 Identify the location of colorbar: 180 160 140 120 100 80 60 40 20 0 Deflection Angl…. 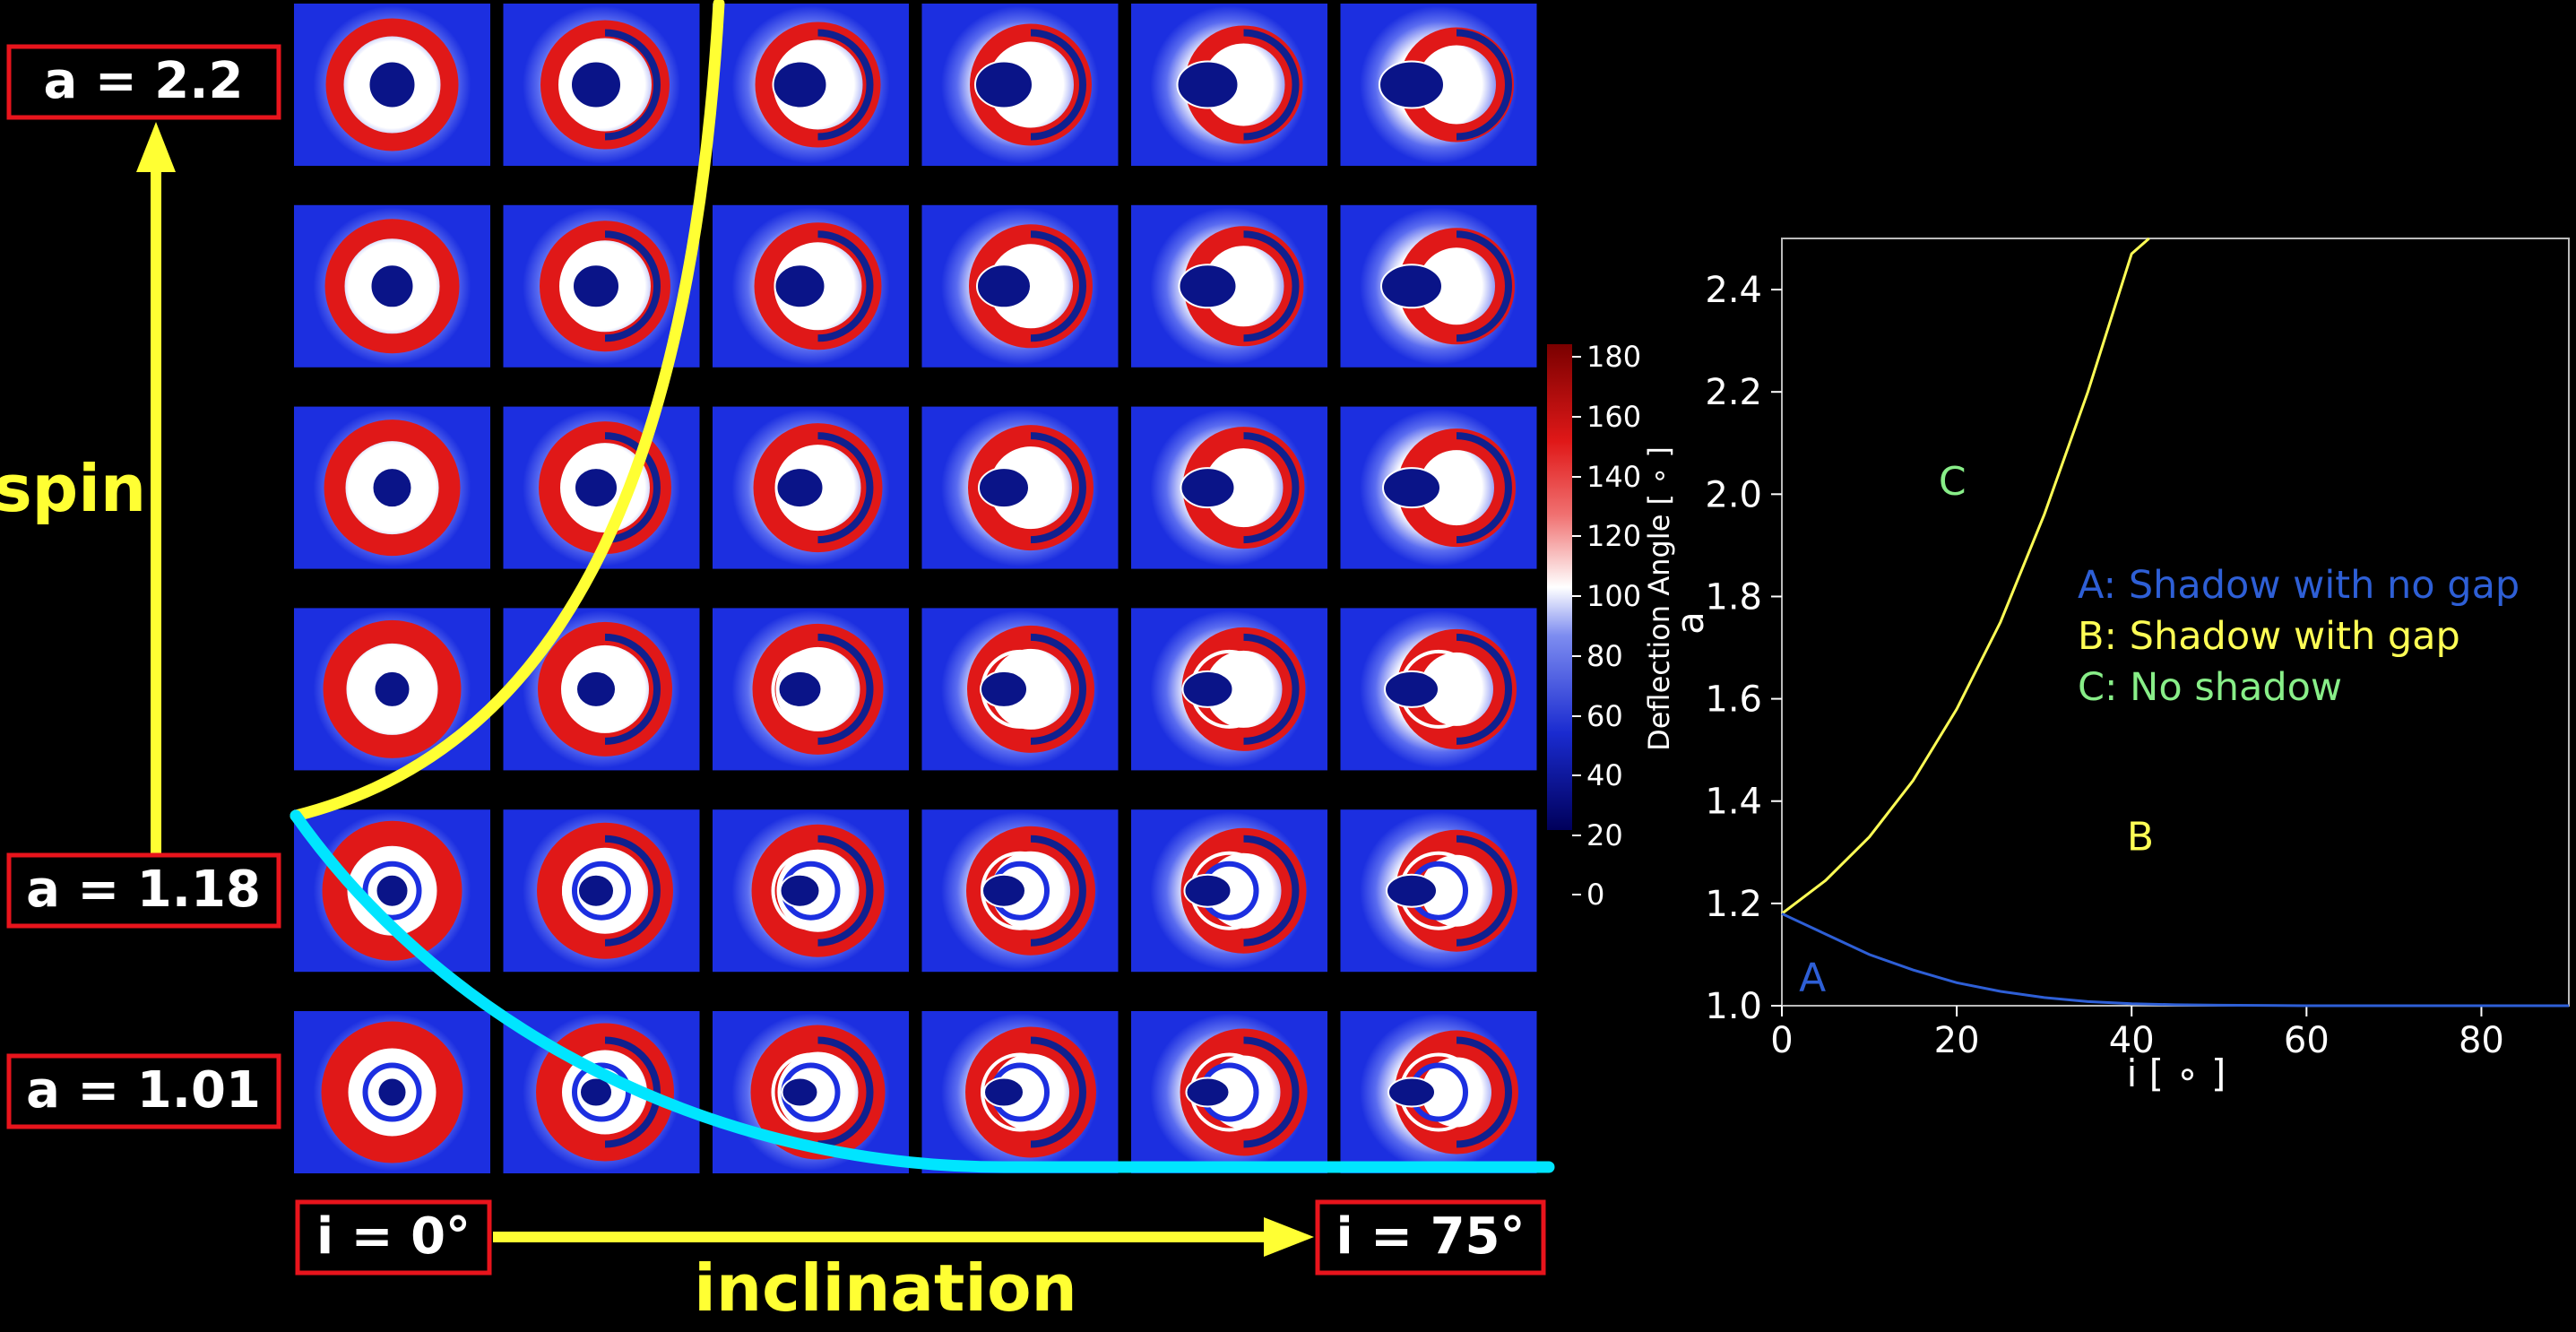
(1611, 626).